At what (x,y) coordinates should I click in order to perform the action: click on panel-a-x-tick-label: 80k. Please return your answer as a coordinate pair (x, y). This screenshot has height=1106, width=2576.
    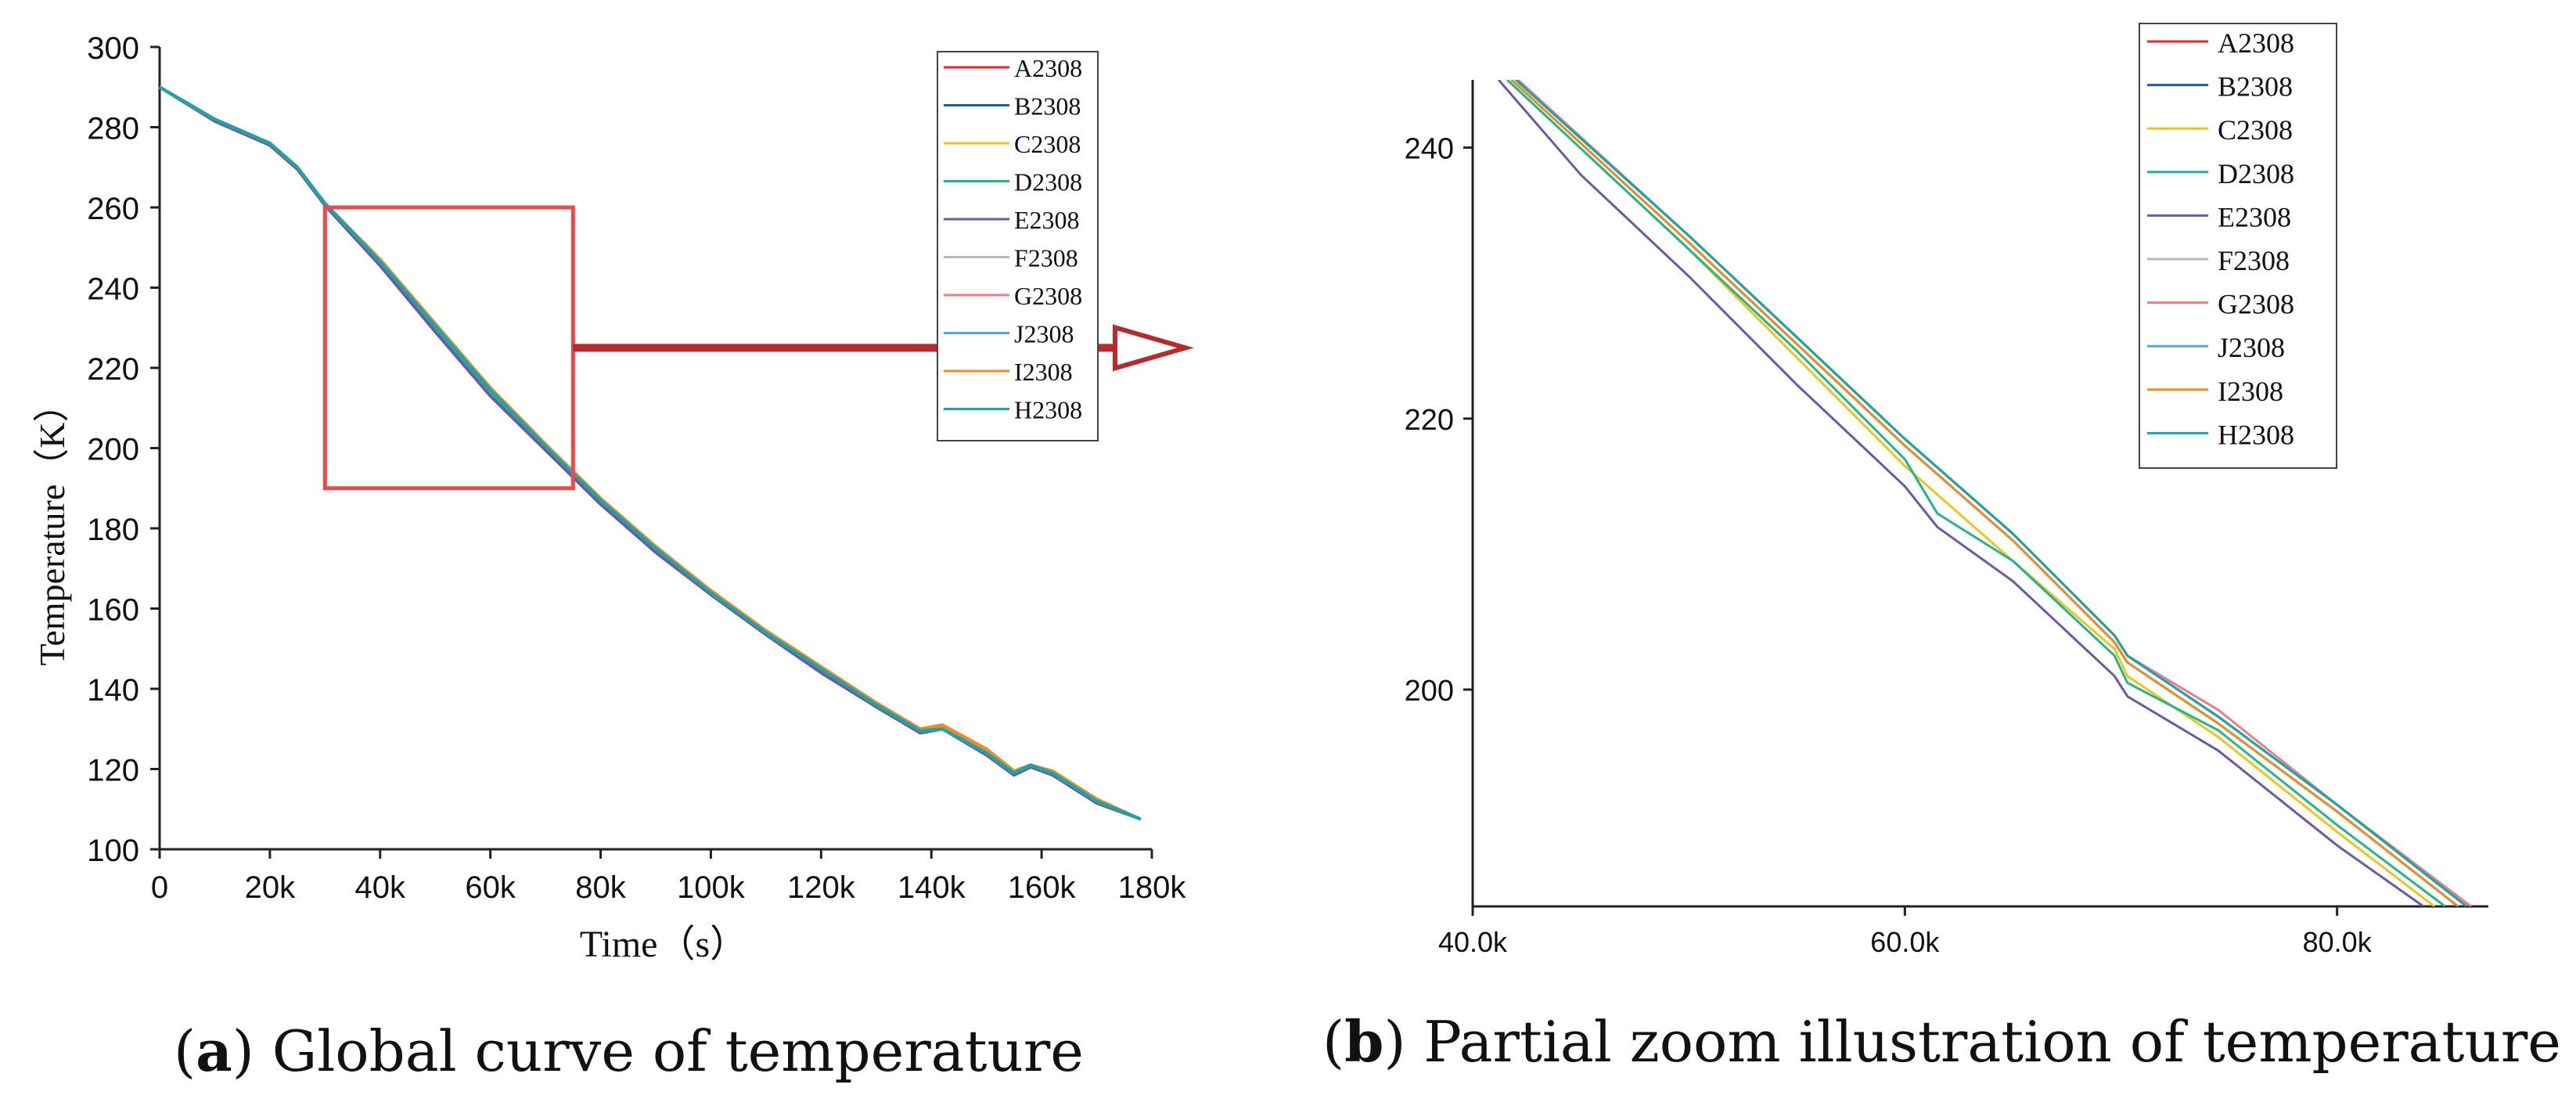
    Looking at the image, I should click on (600, 887).